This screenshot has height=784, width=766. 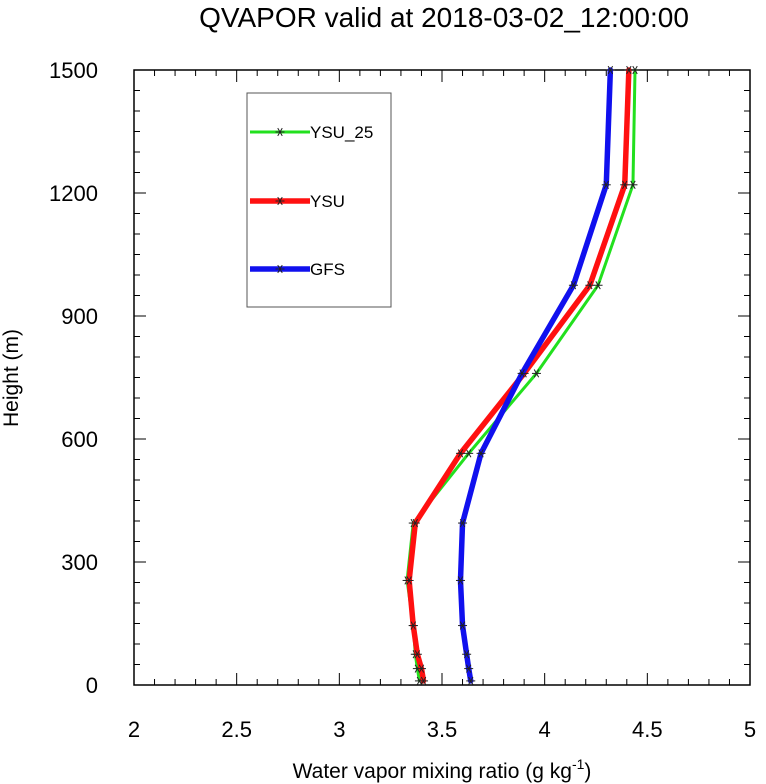 What do you see at coordinates (79, 562) in the screenshot?
I see `y-tick-label: 300` at bounding box center [79, 562].